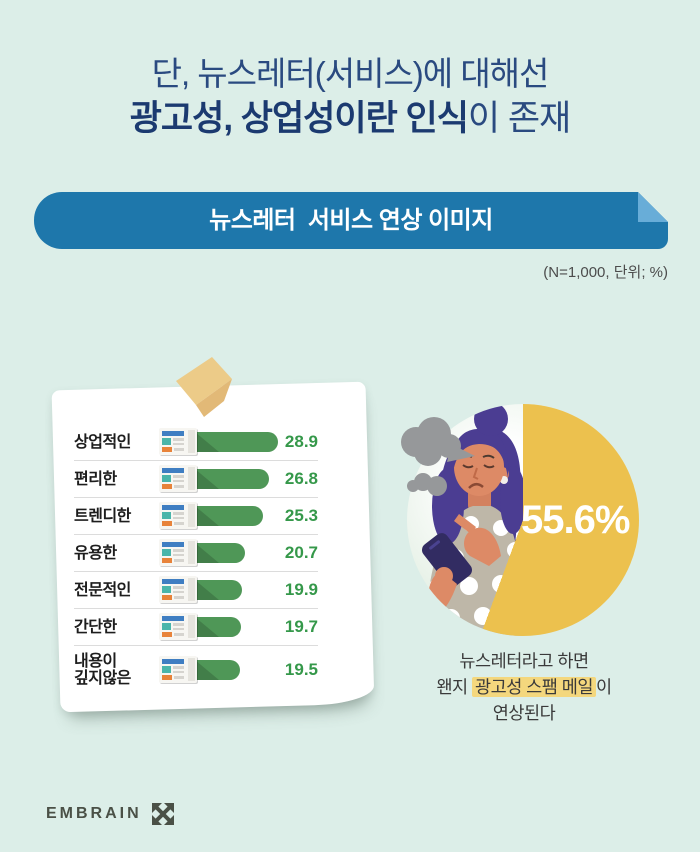 This screenshot has width=700, height=852. I want to click on bar-row: 트렌디한 25.3, so click(196, 516).